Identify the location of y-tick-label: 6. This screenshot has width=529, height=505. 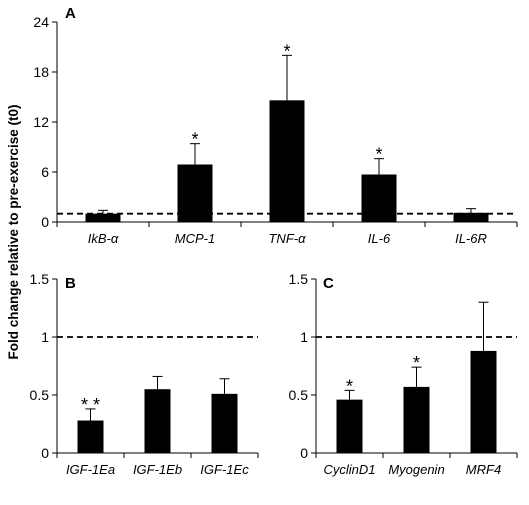
(45, 172).